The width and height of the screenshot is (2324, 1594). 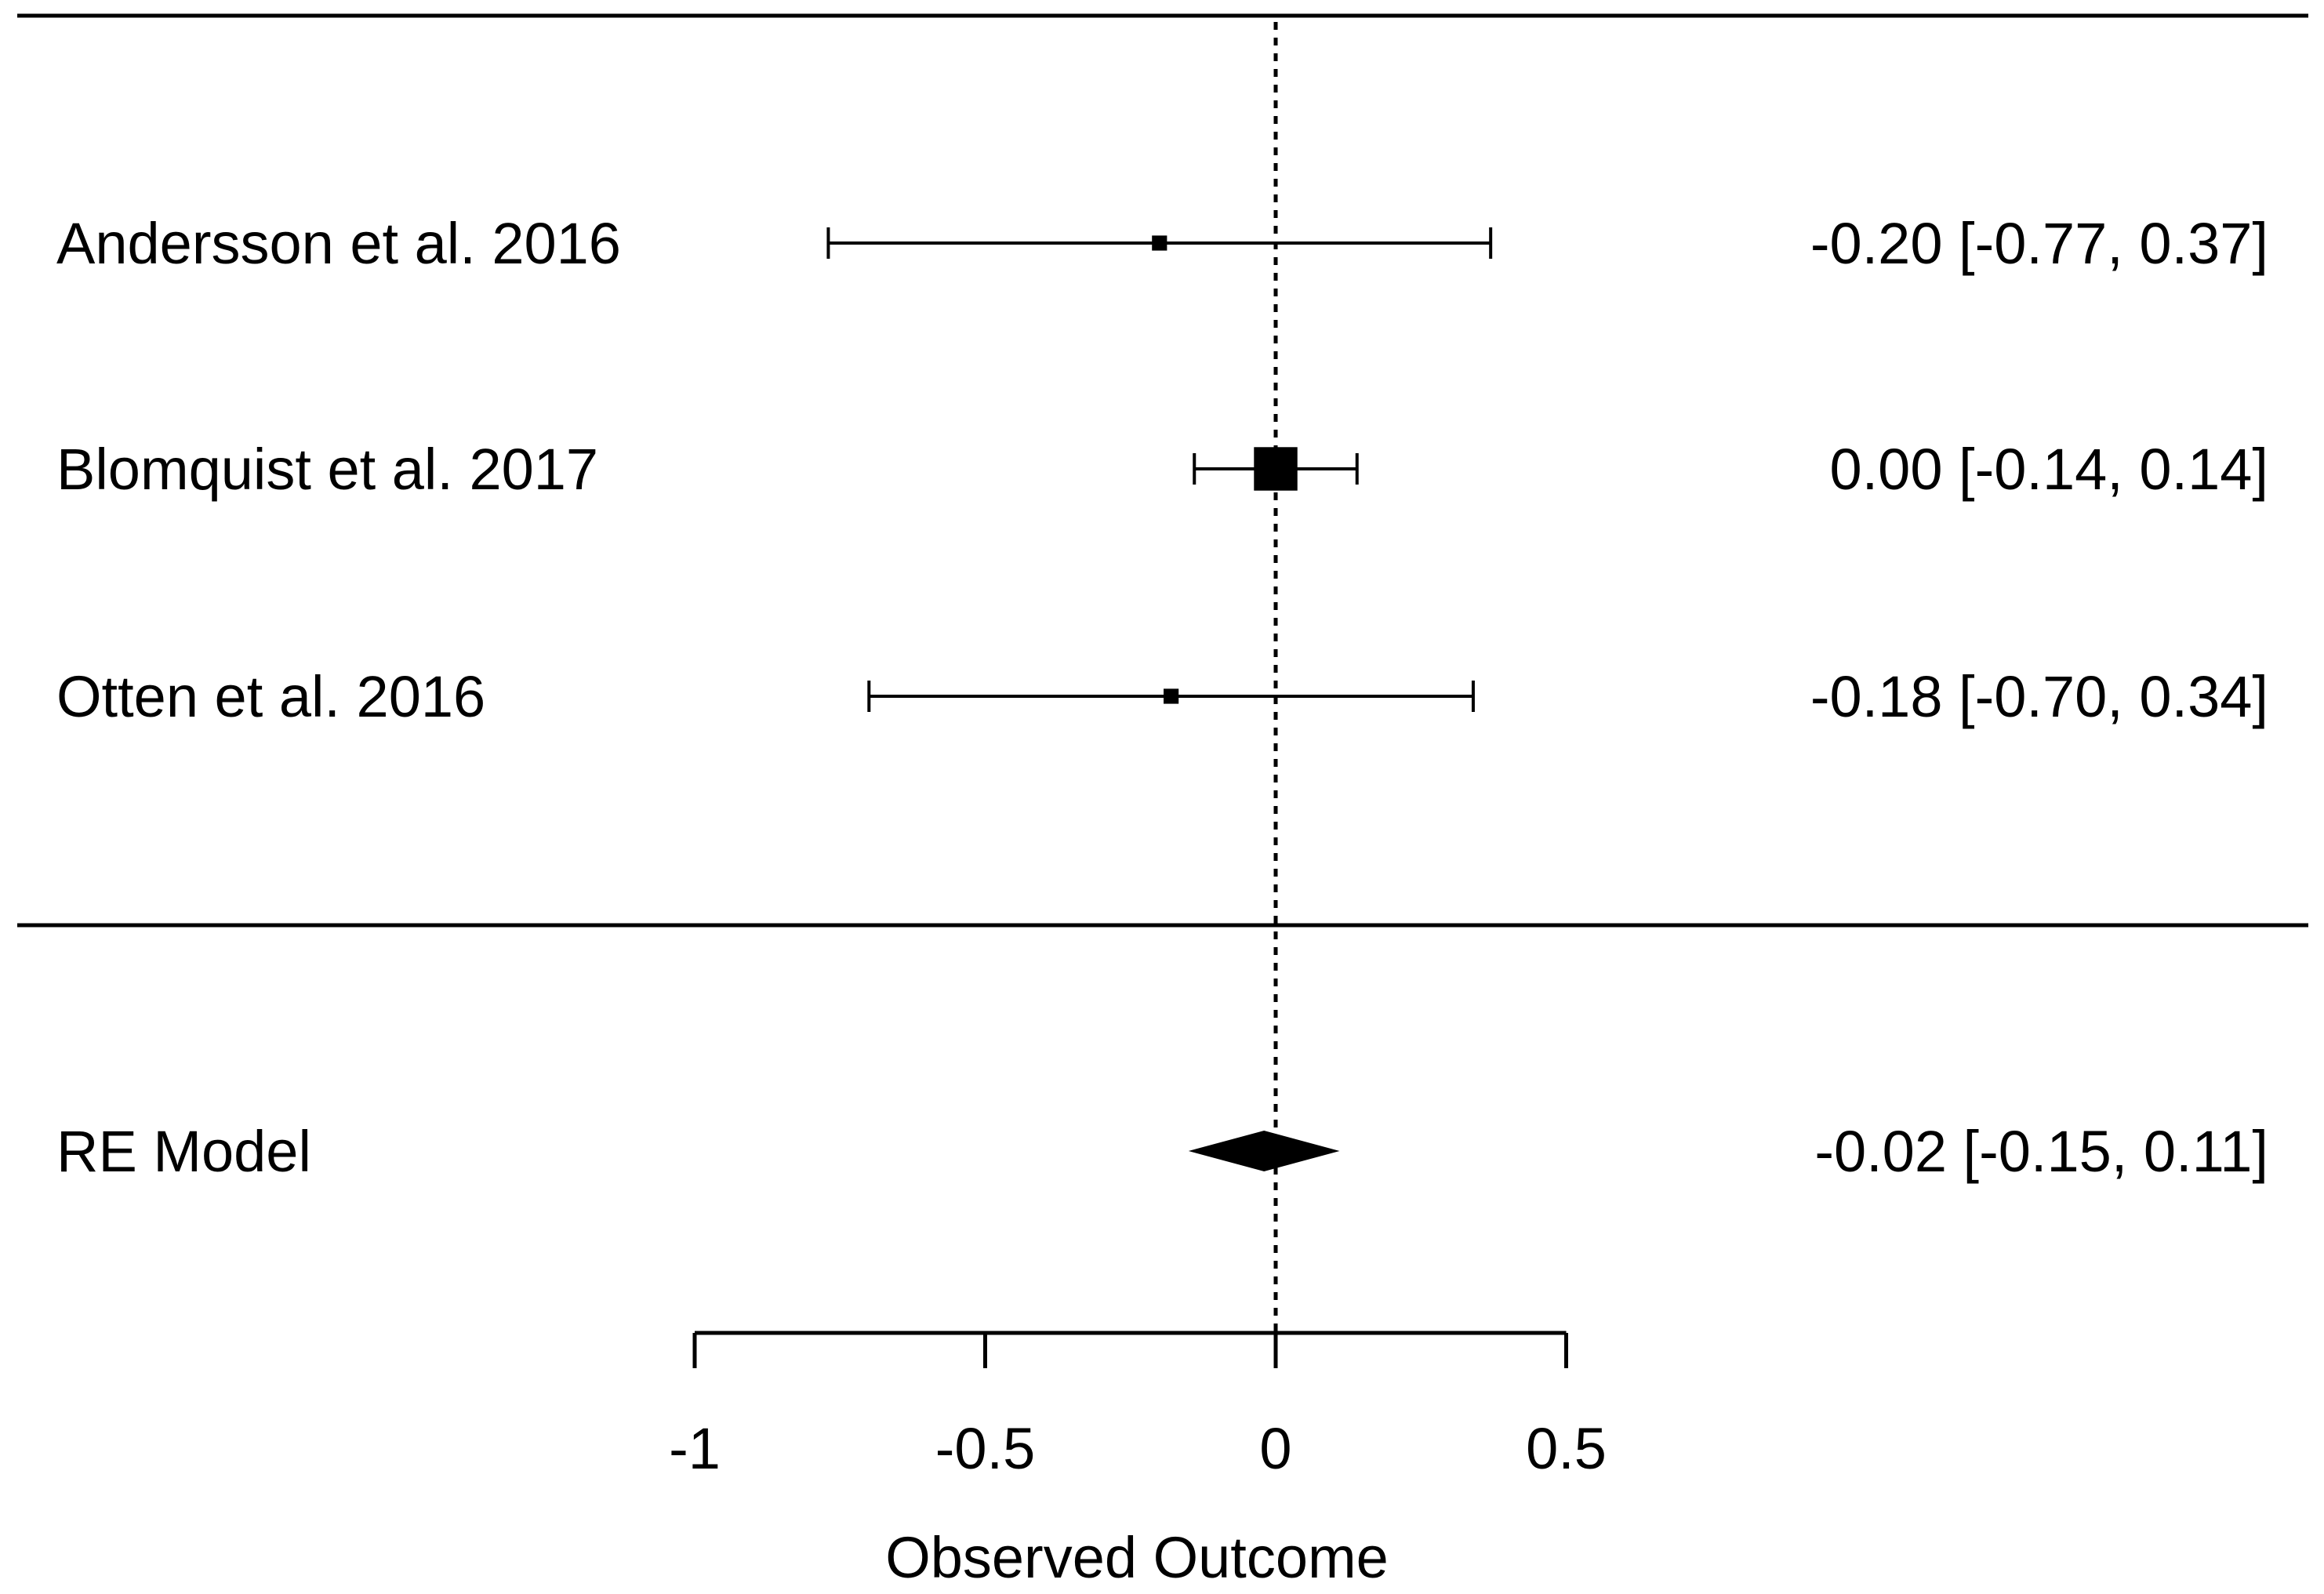 I want to click on x-tick-label: 0.5, so click(x=1566, y=1448).